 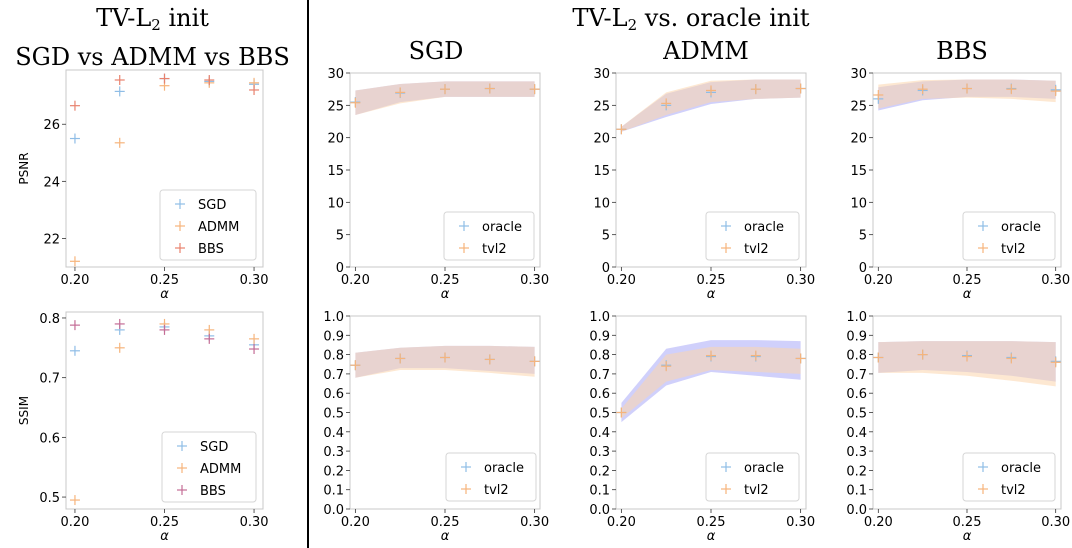 What do you see at coordinates (180, 248) in the screenshot?
I see `legend-marker-bbs` at bounding box center [180, 248].